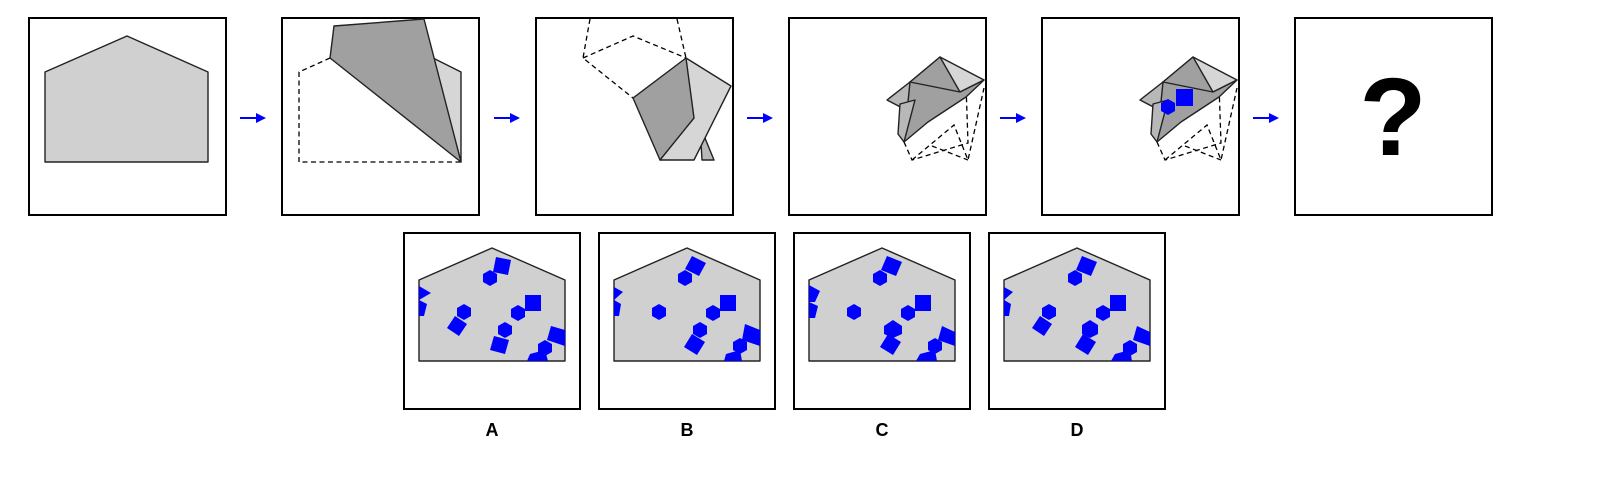  I want to click on step-4-frame, so click(887, 116).